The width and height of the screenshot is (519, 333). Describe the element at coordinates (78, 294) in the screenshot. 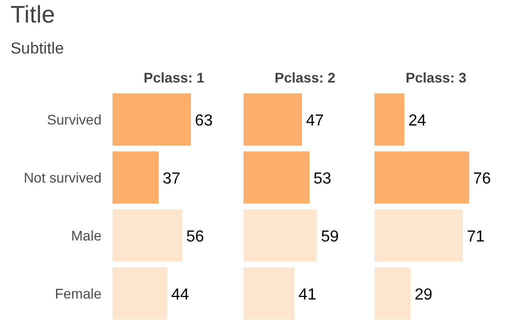

I see `y-tick-label: Female` at that location.